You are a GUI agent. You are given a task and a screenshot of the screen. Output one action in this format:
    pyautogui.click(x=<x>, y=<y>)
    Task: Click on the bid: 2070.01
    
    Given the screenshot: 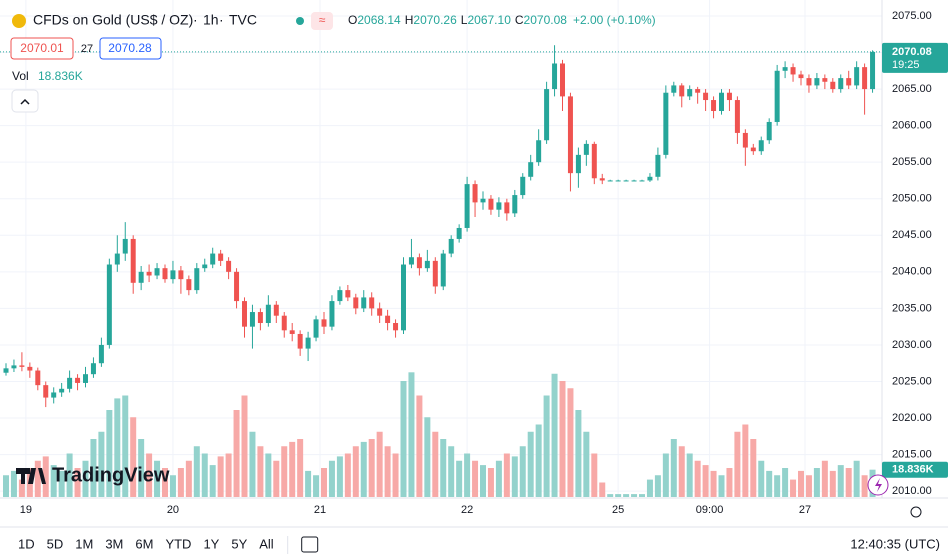 What is the action you would take?
    pyautogui.click(x=42, y=48)
    